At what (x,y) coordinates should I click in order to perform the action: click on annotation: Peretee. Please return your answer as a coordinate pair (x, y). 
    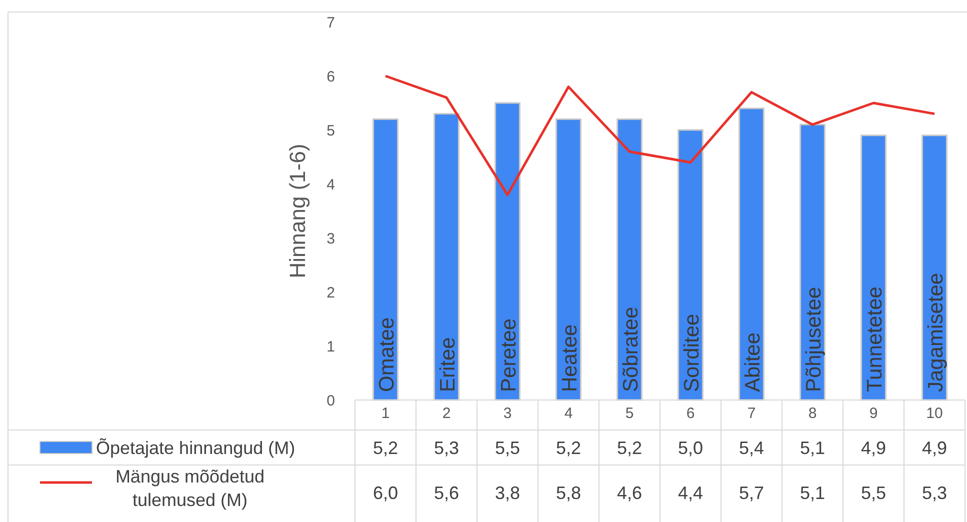
    Looking at the image, I should click on (509, 355).